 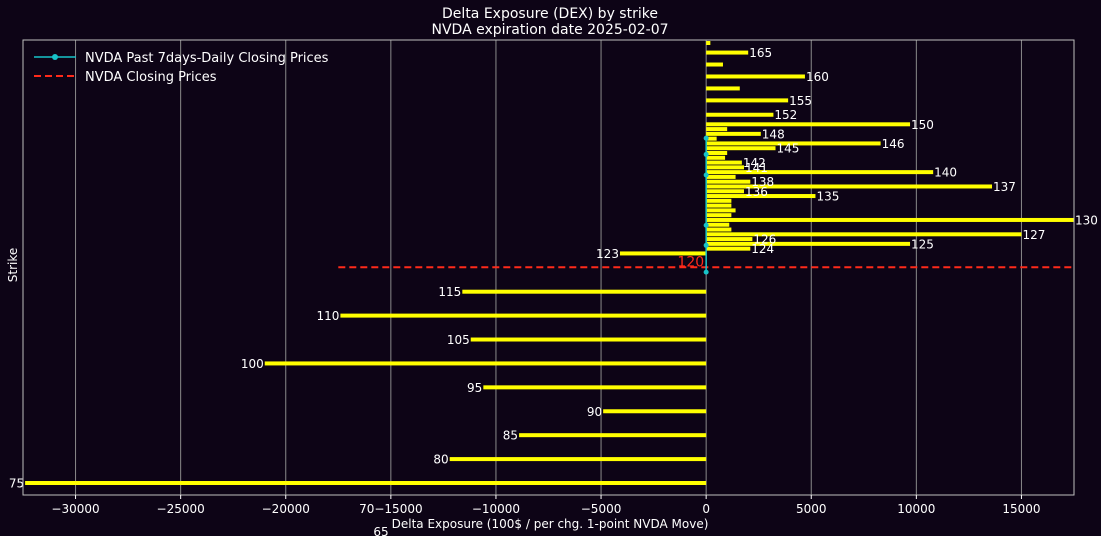 I want to click on x-tick-label: −25000, so click(x=181, y=509).